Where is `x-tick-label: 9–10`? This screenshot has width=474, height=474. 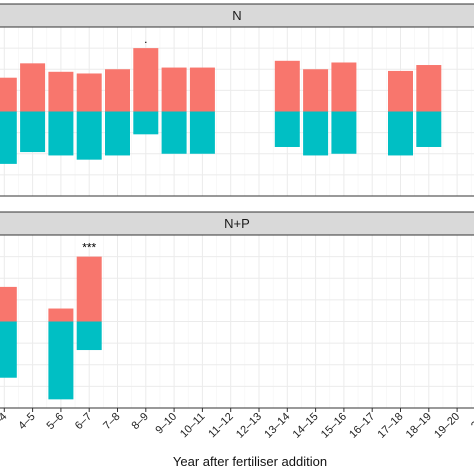
x-tick-label: 9–10 is located at coordinates (166, 424).